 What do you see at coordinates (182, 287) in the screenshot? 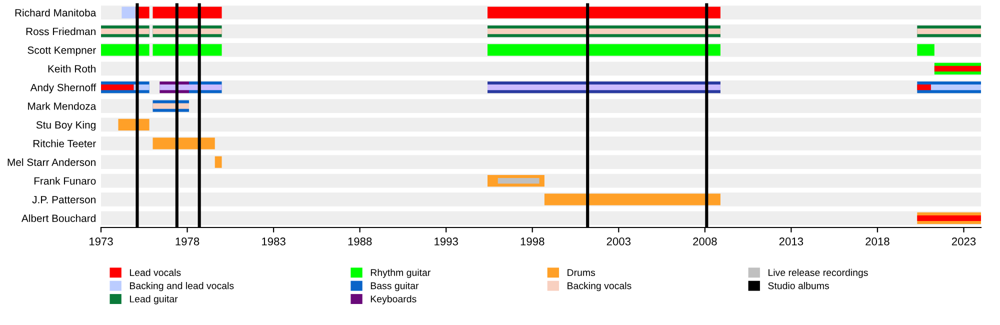
I see `legend-label: Backing and lead vocals` at bounding box center [182, 287].